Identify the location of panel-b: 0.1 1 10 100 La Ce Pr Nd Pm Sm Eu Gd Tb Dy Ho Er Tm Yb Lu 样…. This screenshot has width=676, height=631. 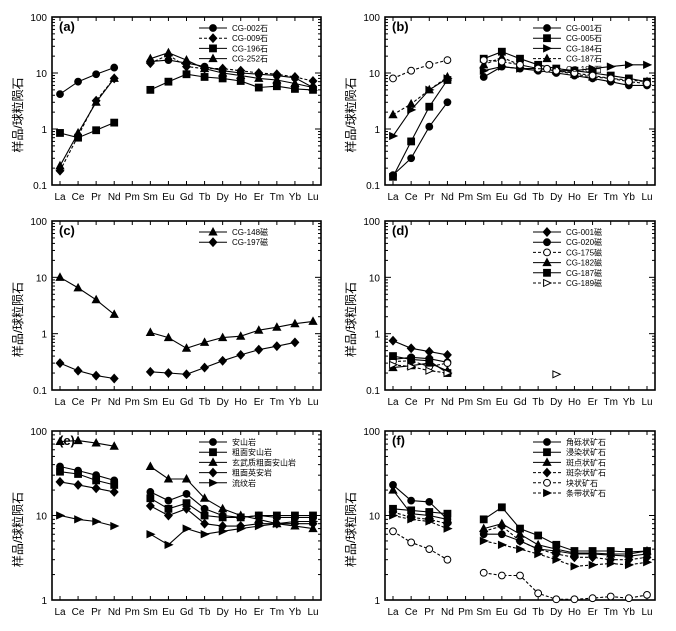
(499, 108).